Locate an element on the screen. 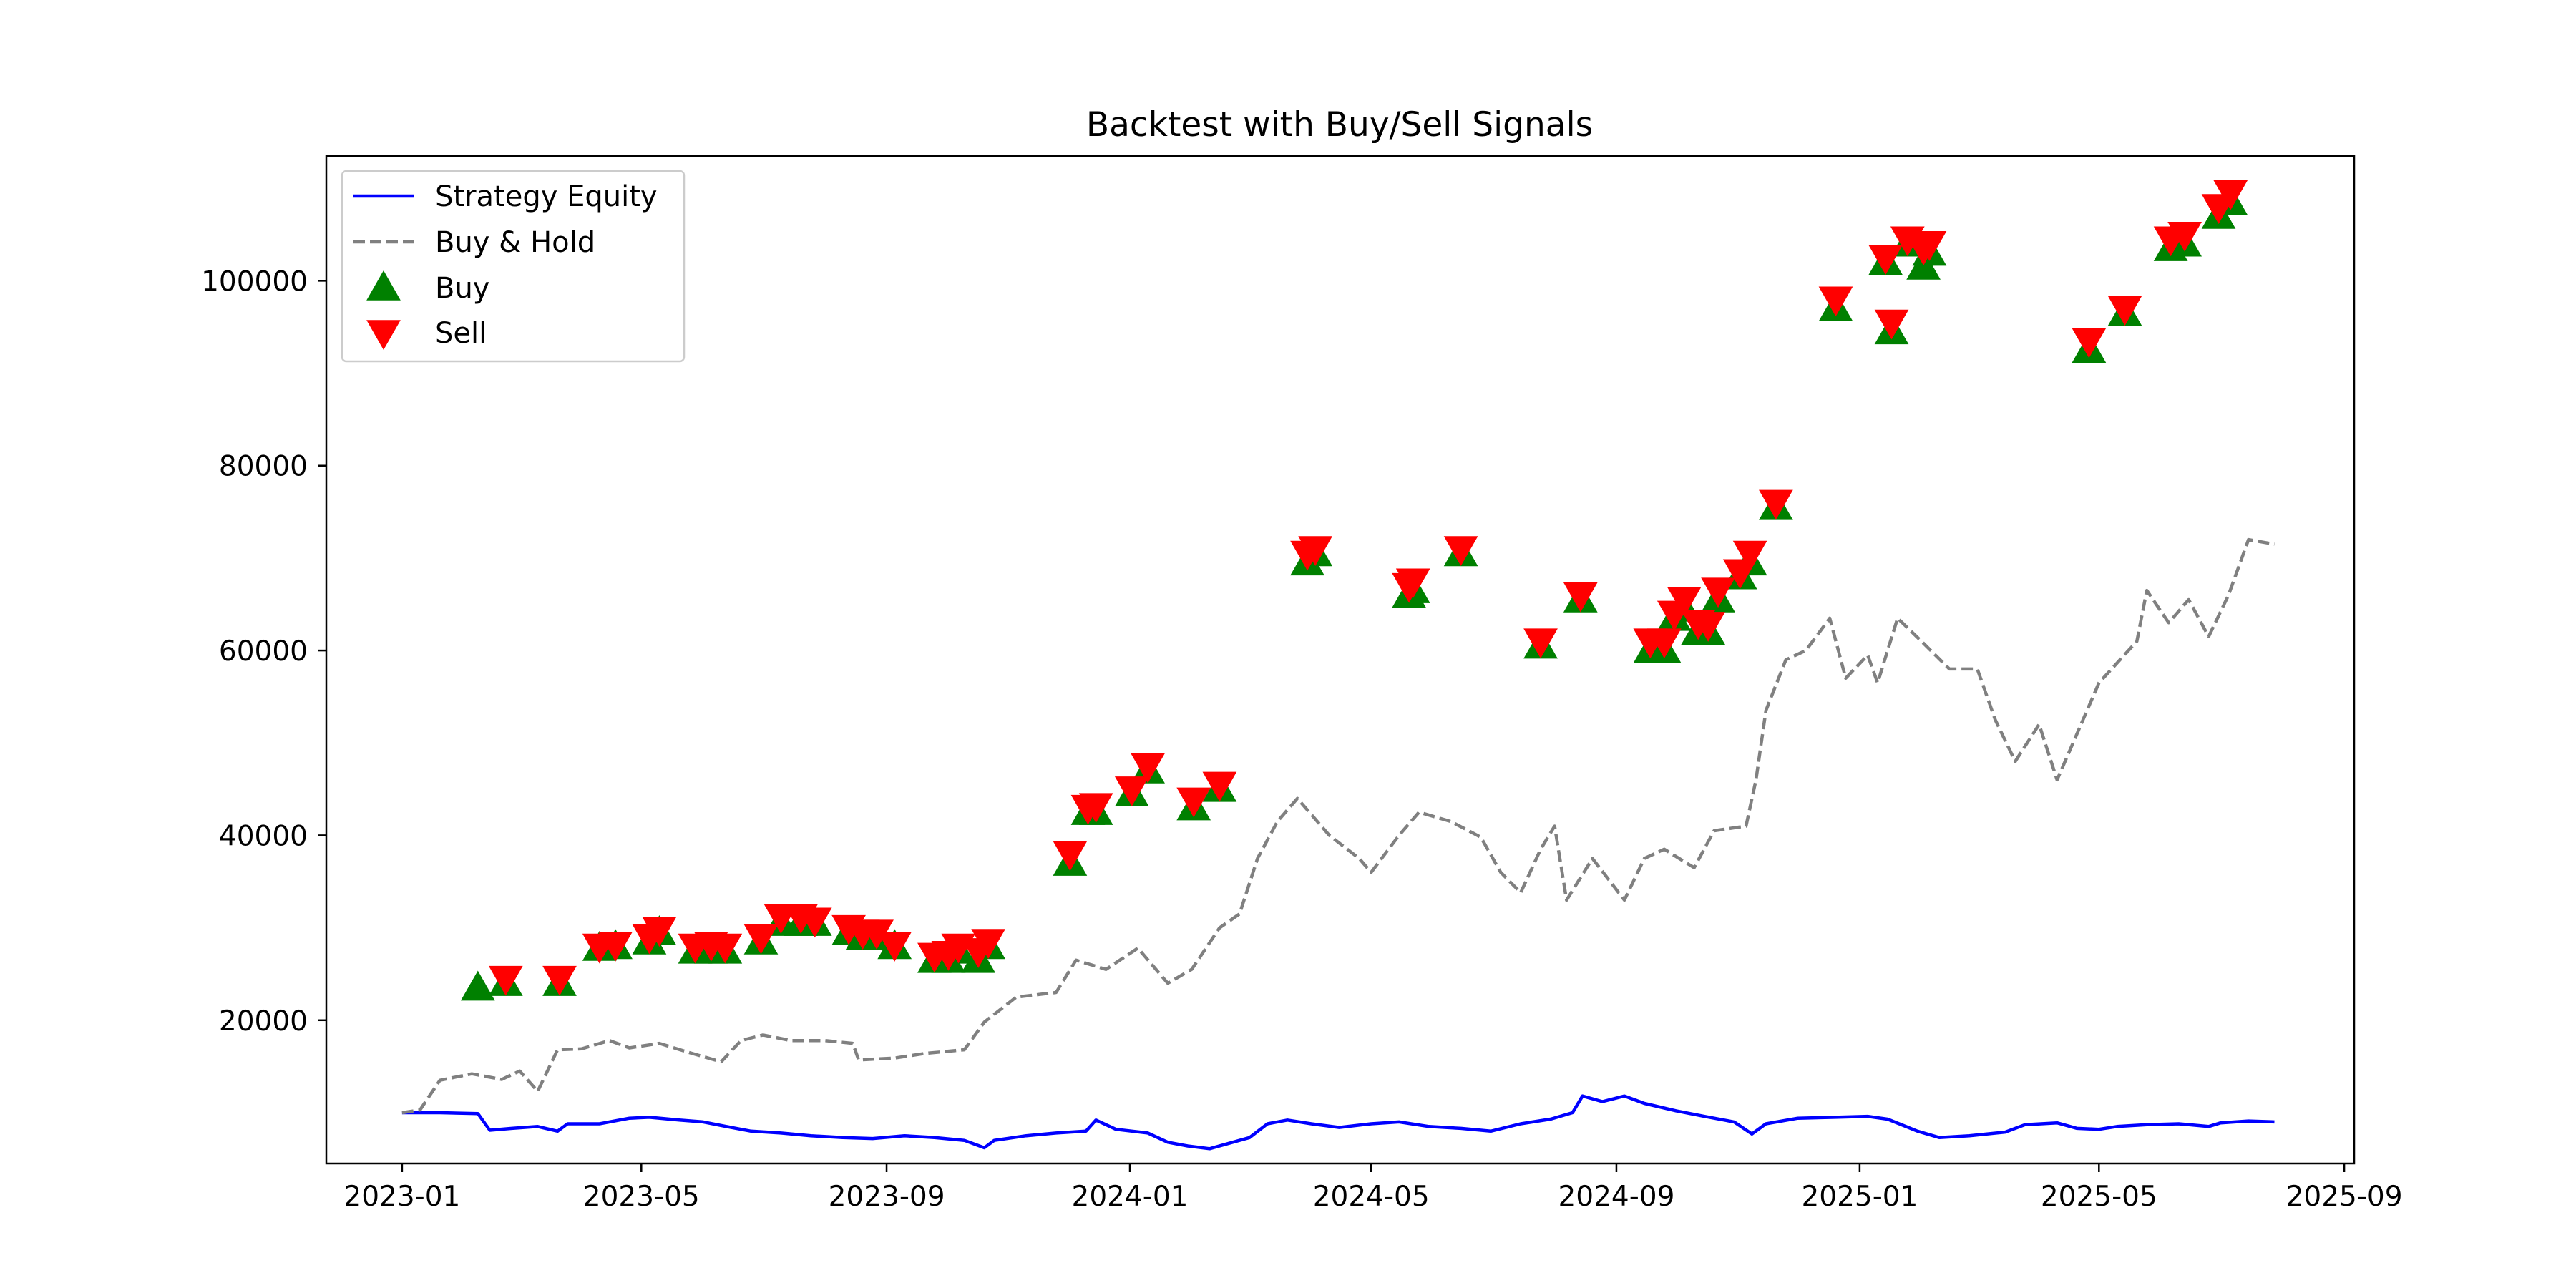  legend-box is located at coordinates (513, 266).